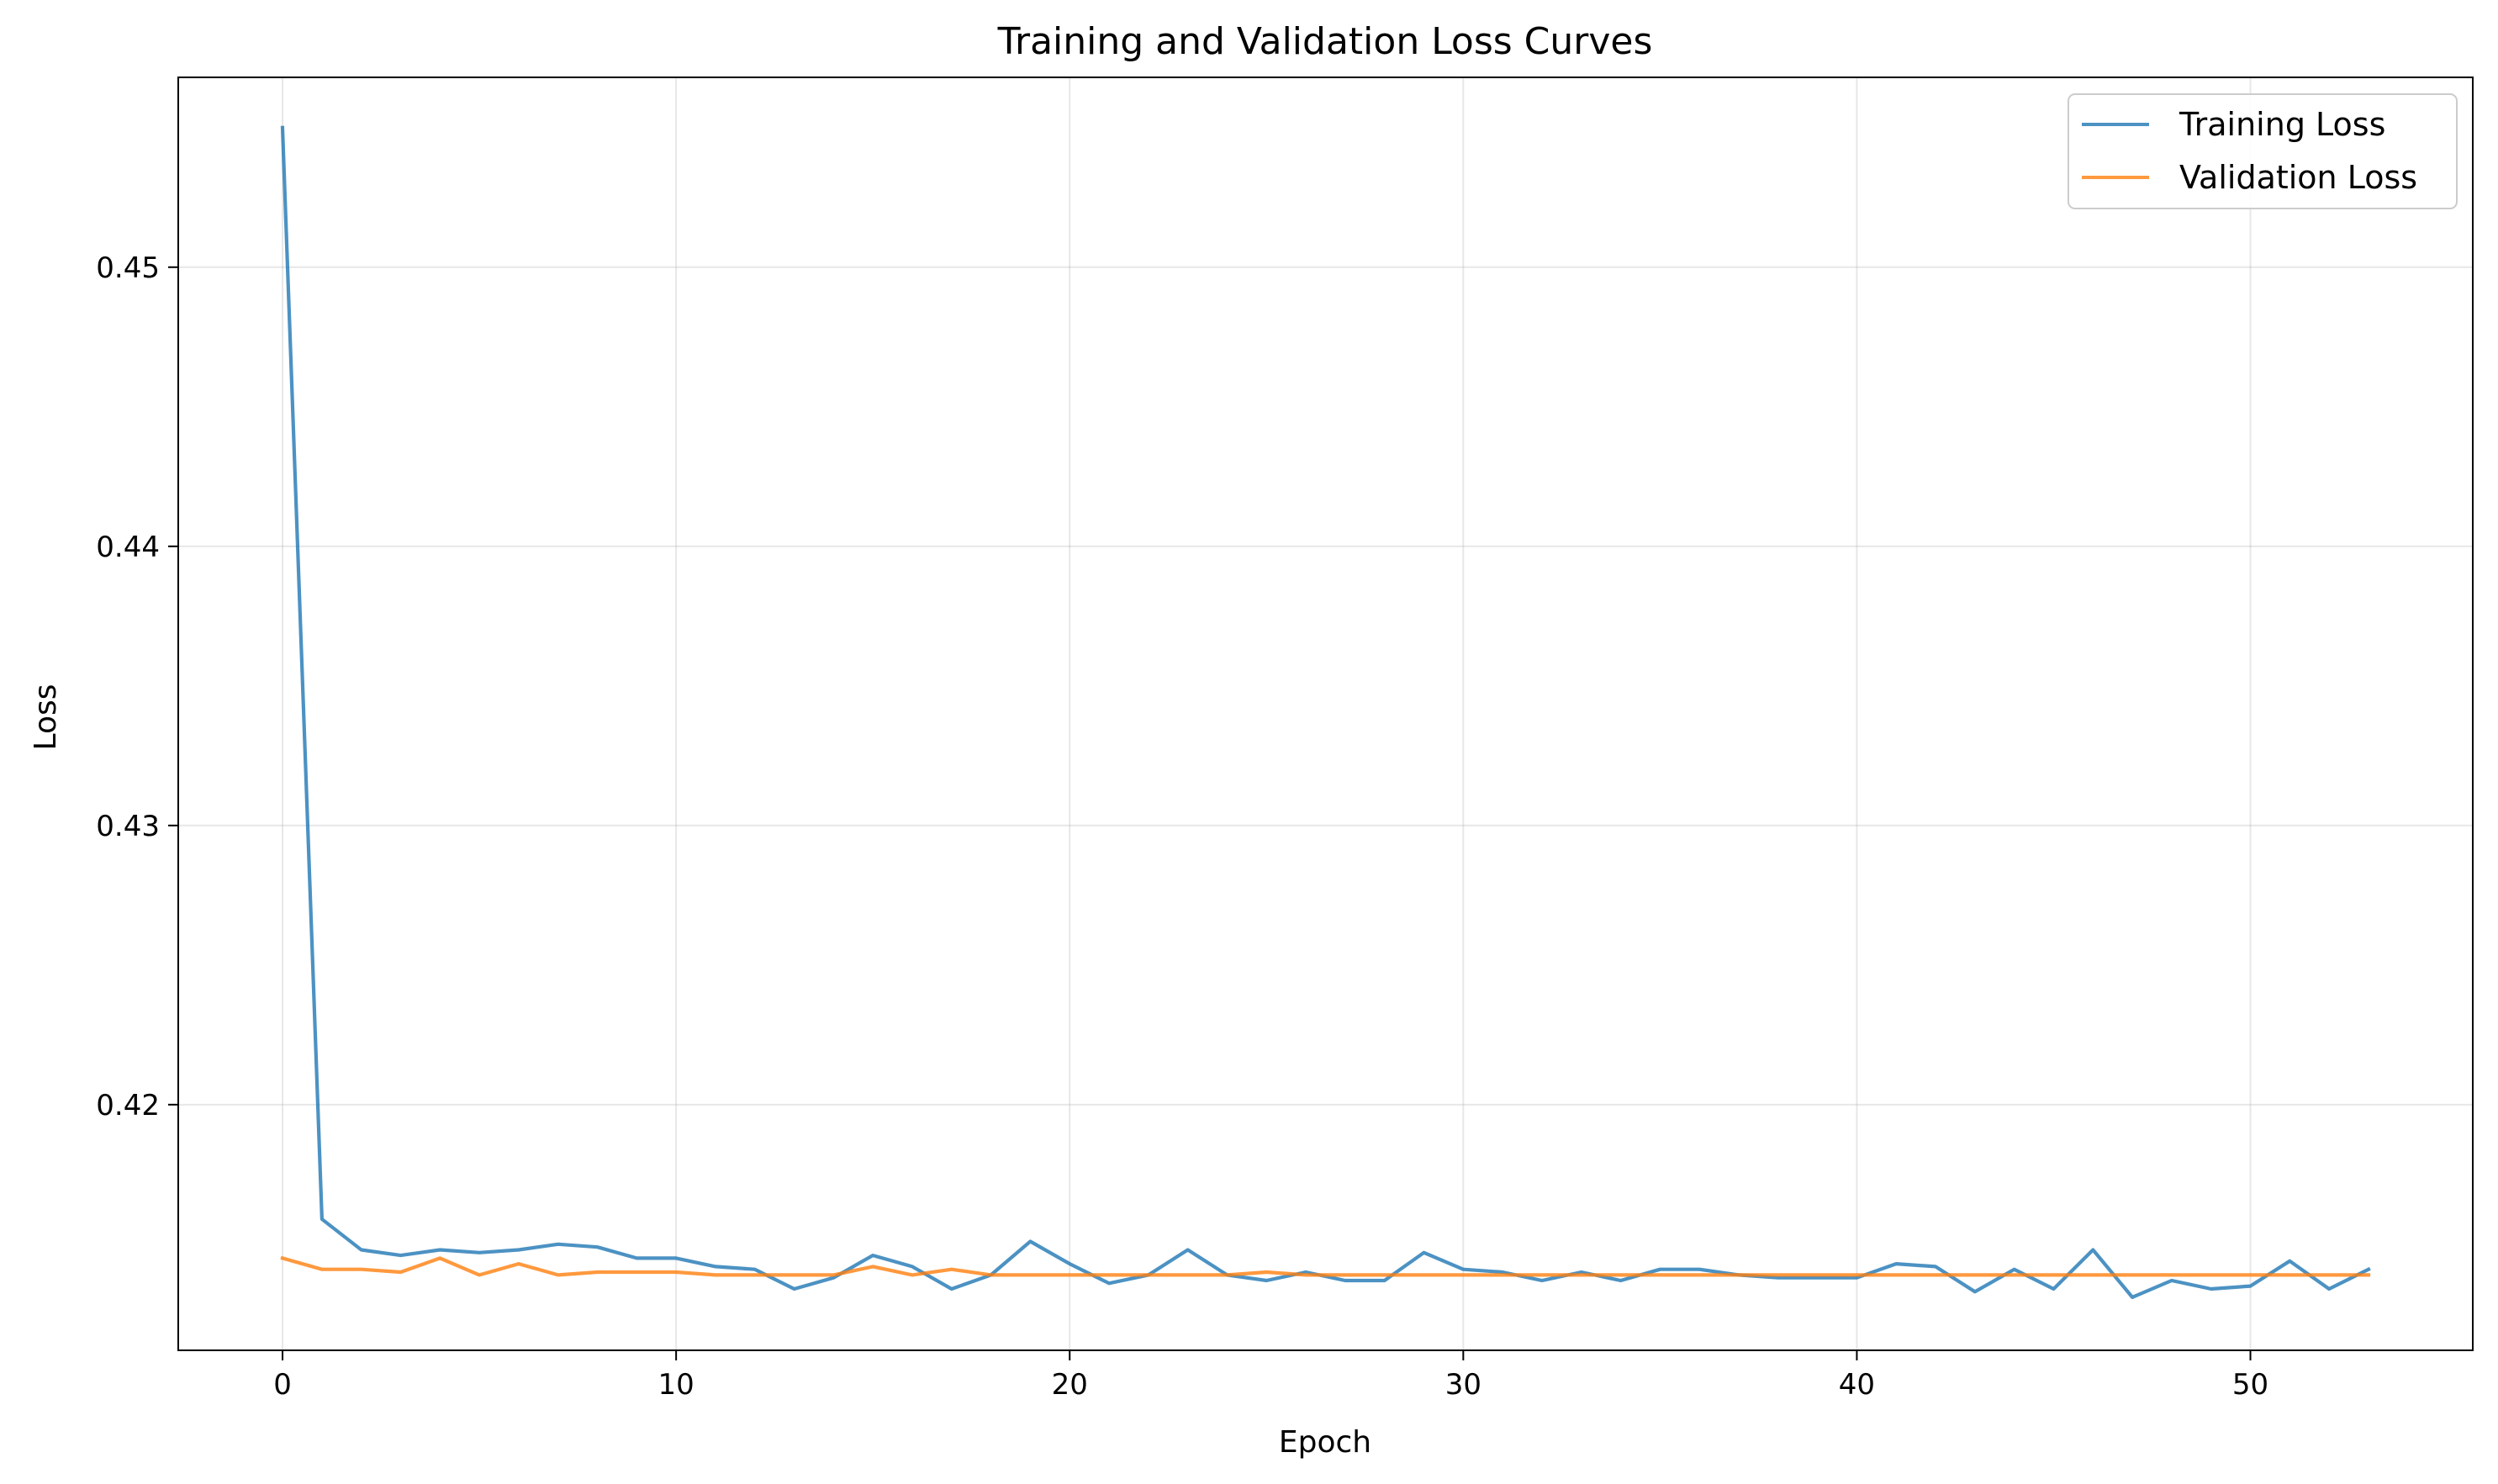 This screenshot has width=2498, height=1484. What do you see at coordinates (1325, 1442) in the screenshot?
I see `x-axis-title: Epoch` at bounding box center [1325, 1442].